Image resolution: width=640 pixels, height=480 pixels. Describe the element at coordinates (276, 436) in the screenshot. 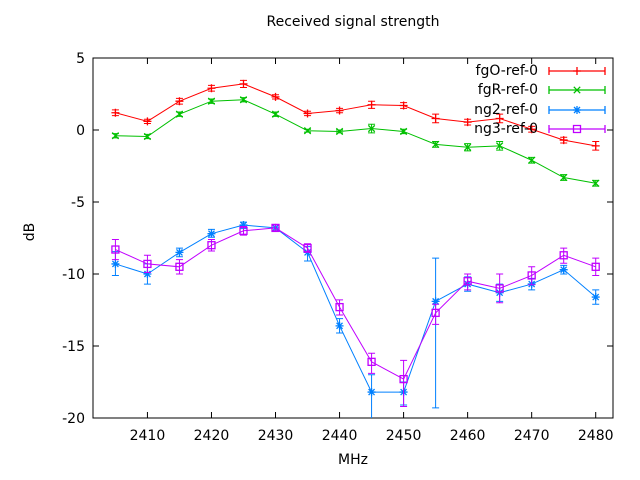

I see `svg-text: 2430` at that location.